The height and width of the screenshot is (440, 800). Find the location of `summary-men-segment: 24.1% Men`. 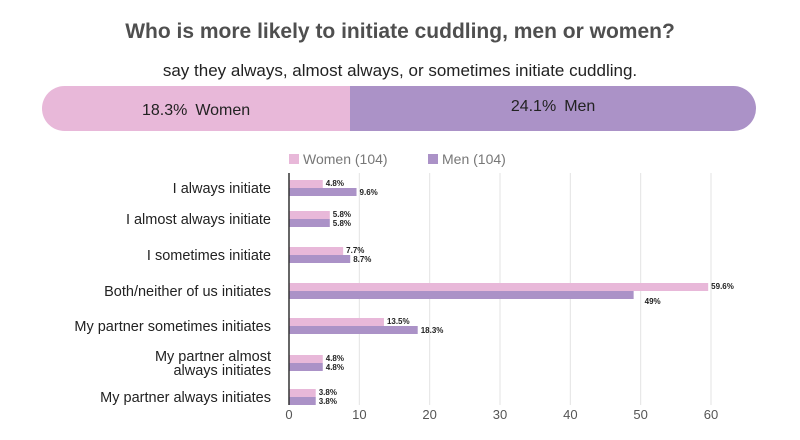

summary-men-segment: 24.1% Men is located at coordinates (553, 108).